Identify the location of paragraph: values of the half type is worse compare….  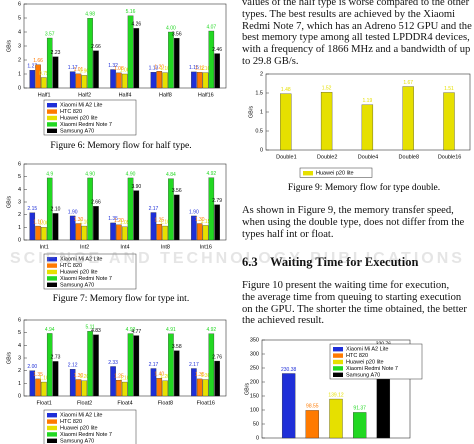
(358, 34).